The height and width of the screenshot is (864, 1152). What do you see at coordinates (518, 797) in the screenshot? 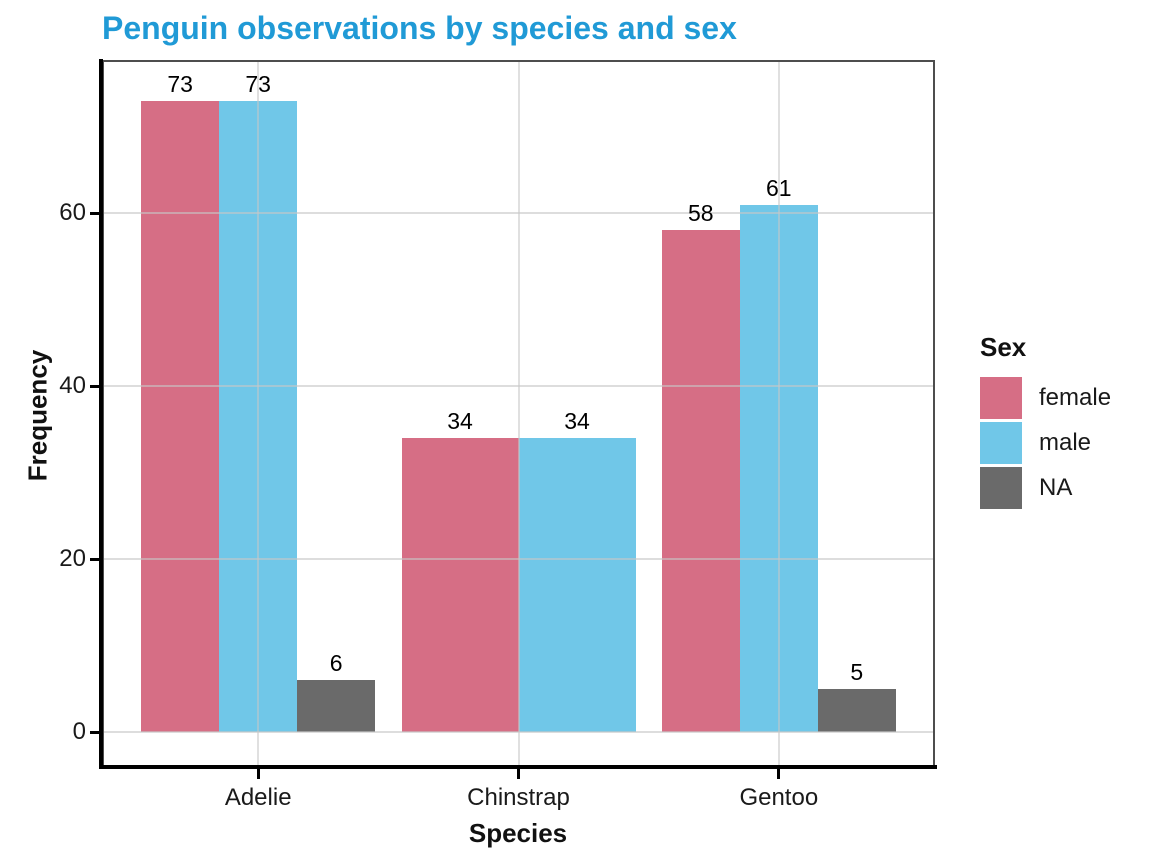
I see `x-axis-tick-label: Chinstrap` at bounding box center [518, 797].